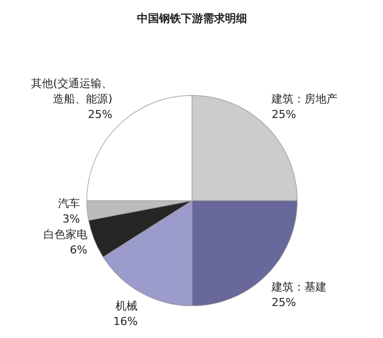 Image resolution: width=383 pixels, height=338 pixels. What do you see at coordinates (65, 234) in the screenshot?
I see `slice-label: 白色家电` at bounding box center [65, 234].